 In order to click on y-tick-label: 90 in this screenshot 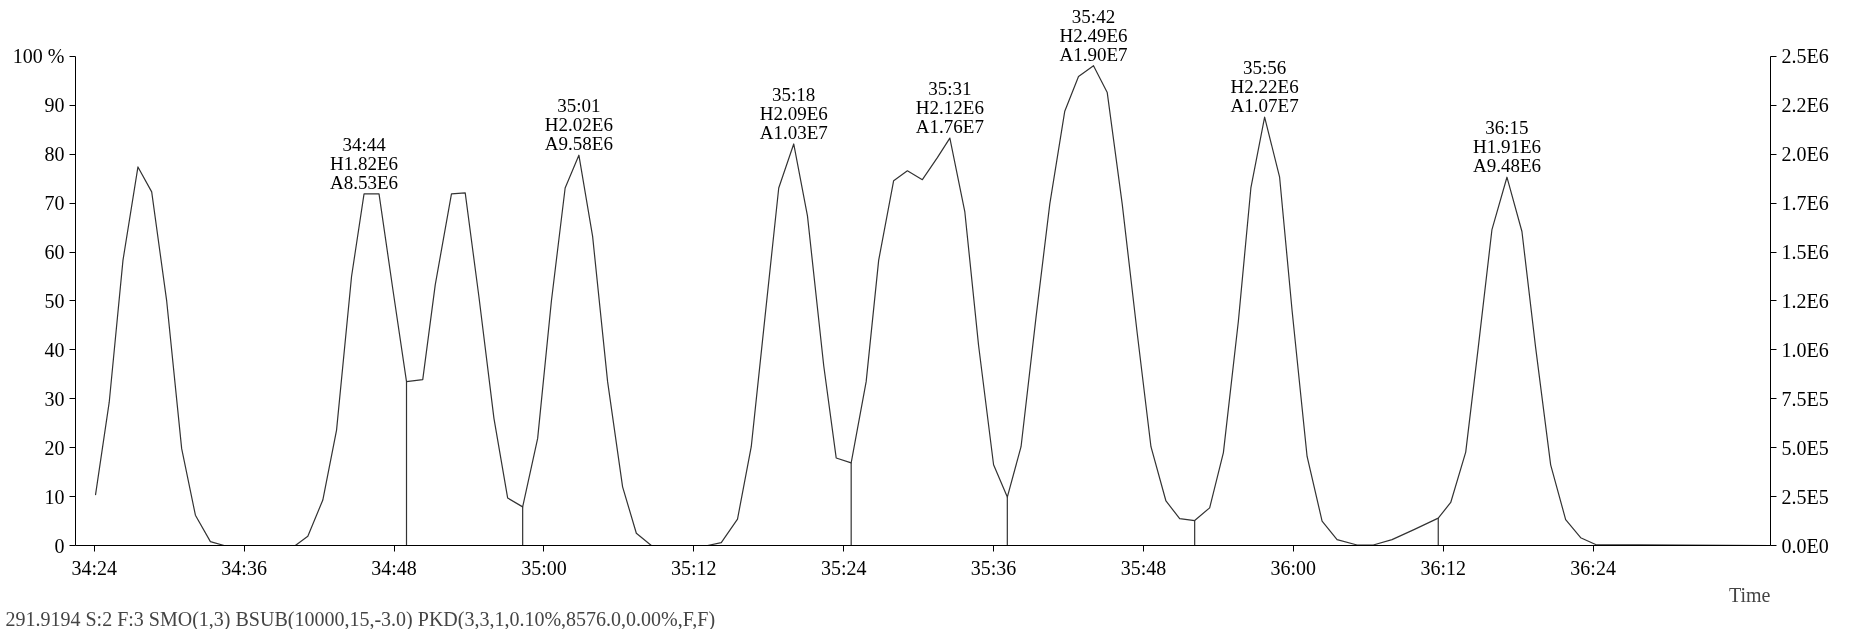, I will do `click(54, 105)`.